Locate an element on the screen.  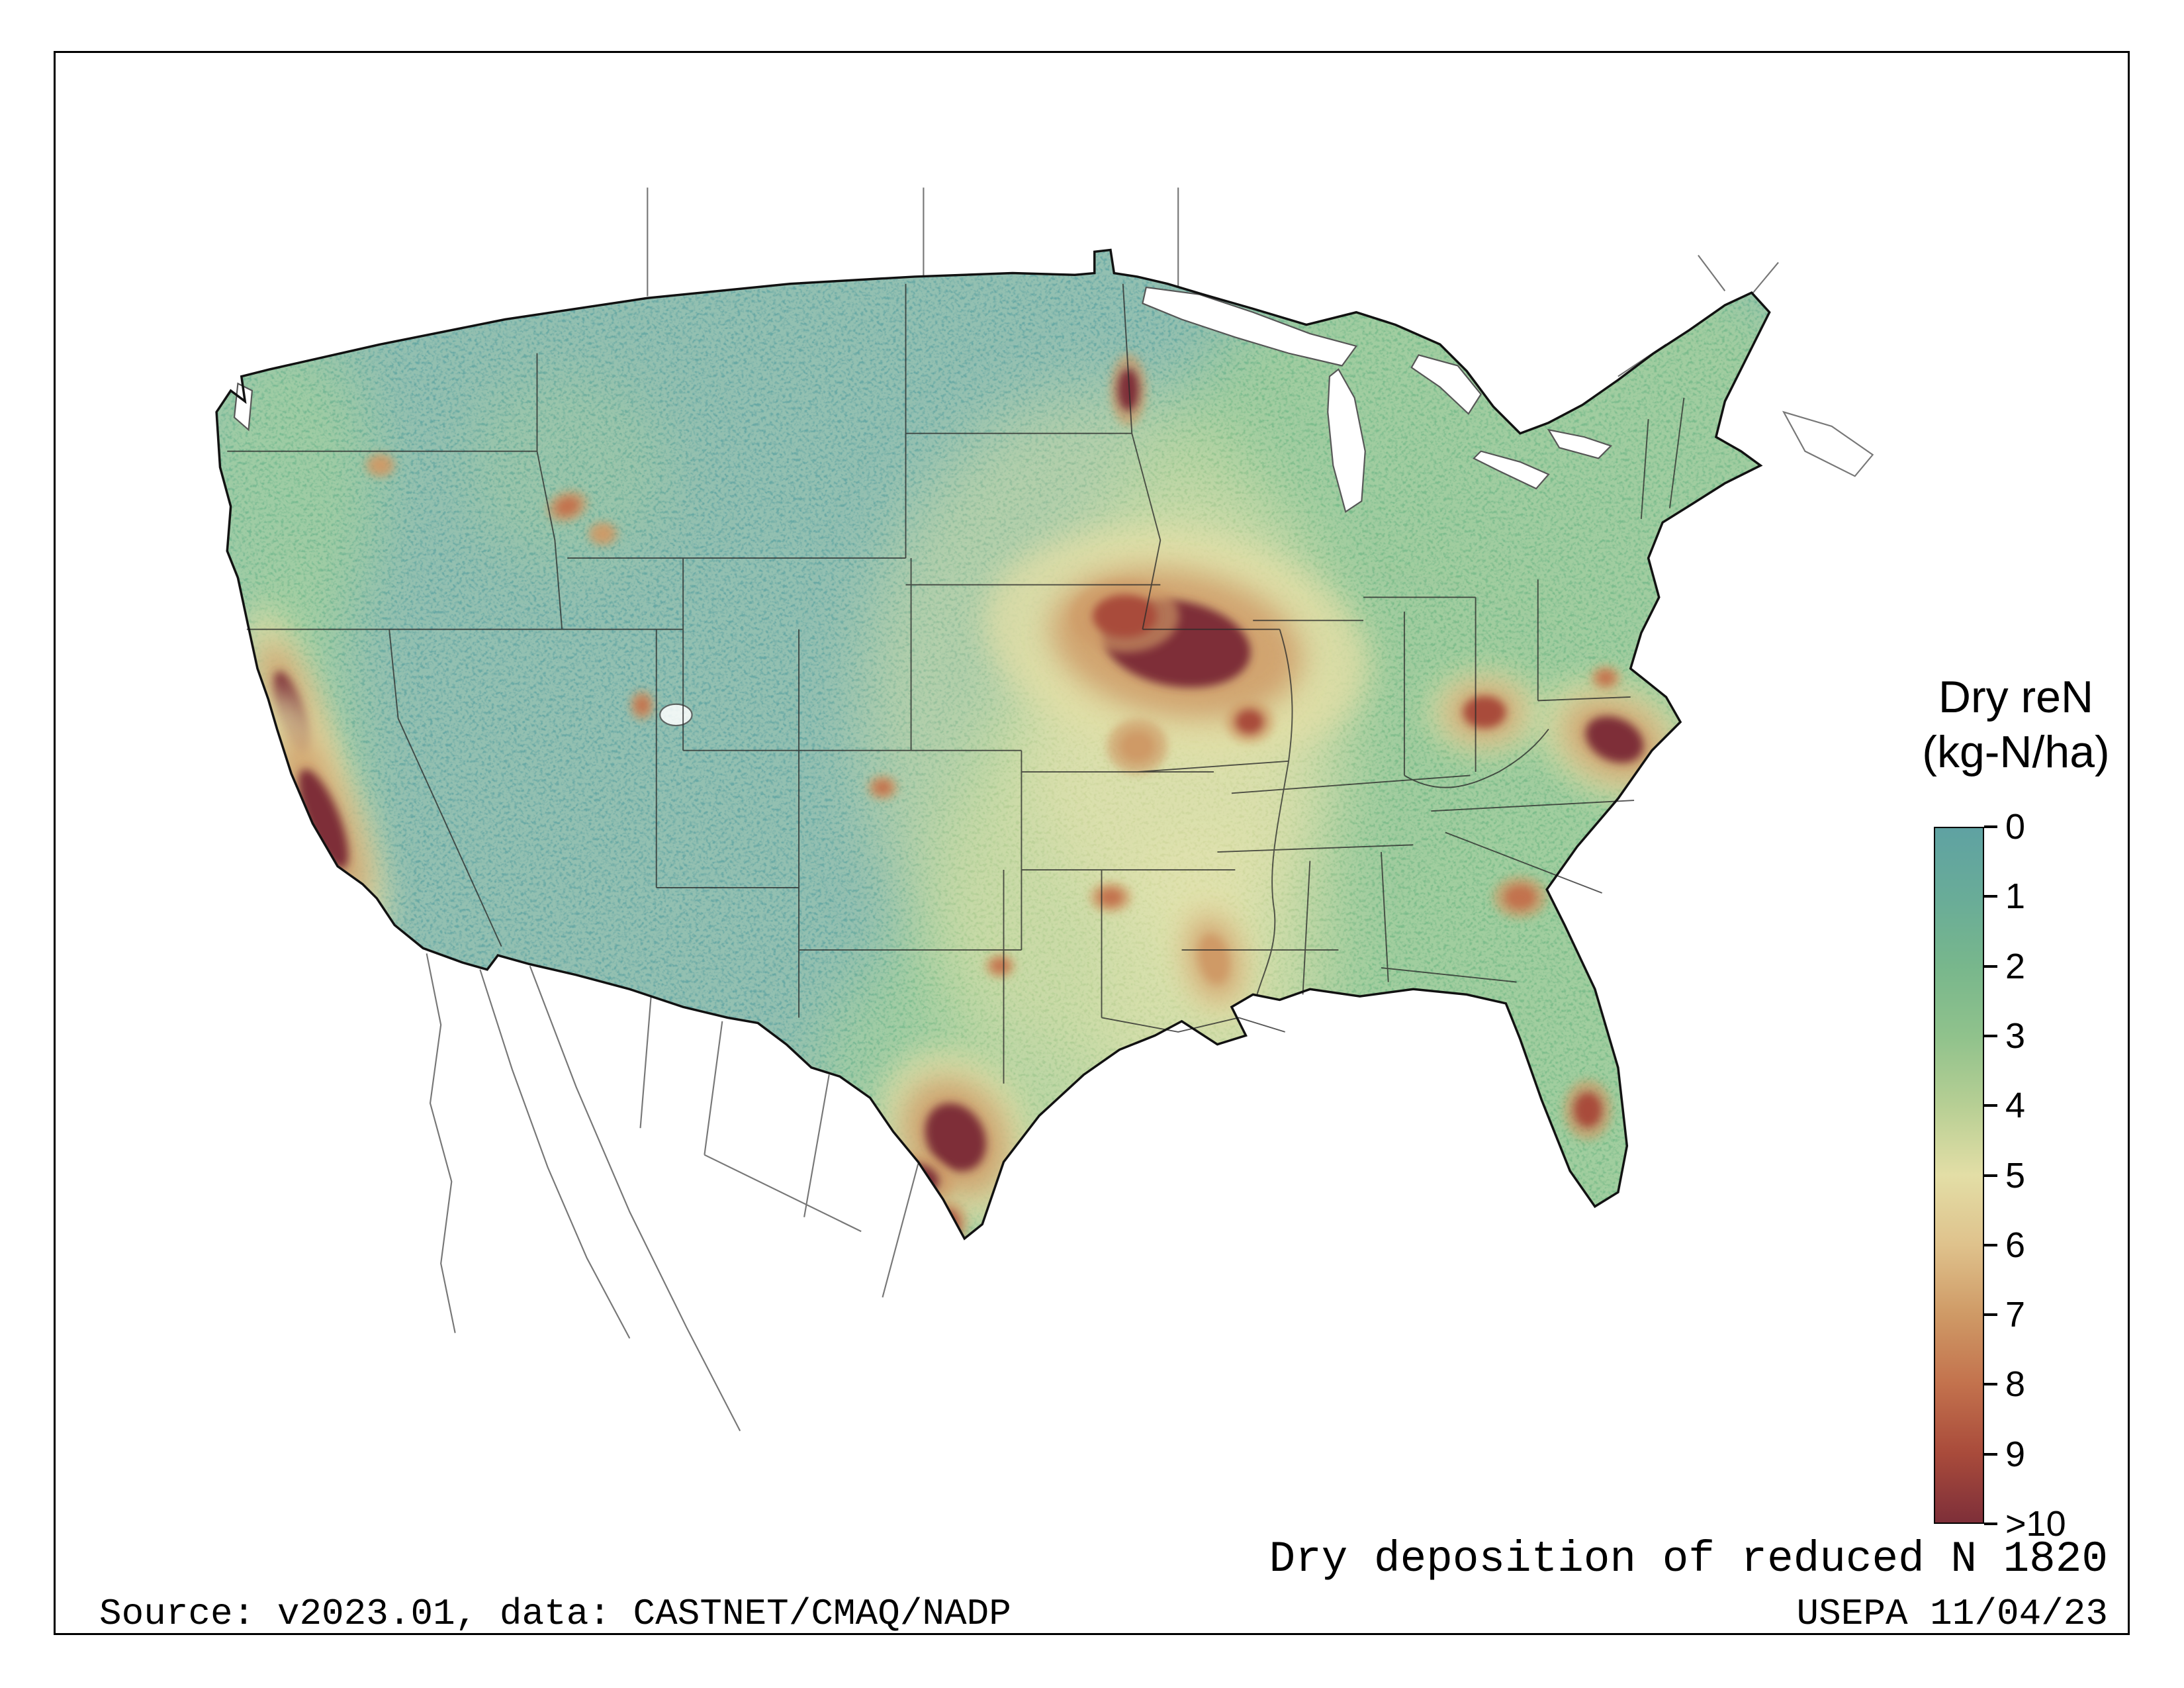
tick-label: 7 is located at coordinates (2016, 1315).